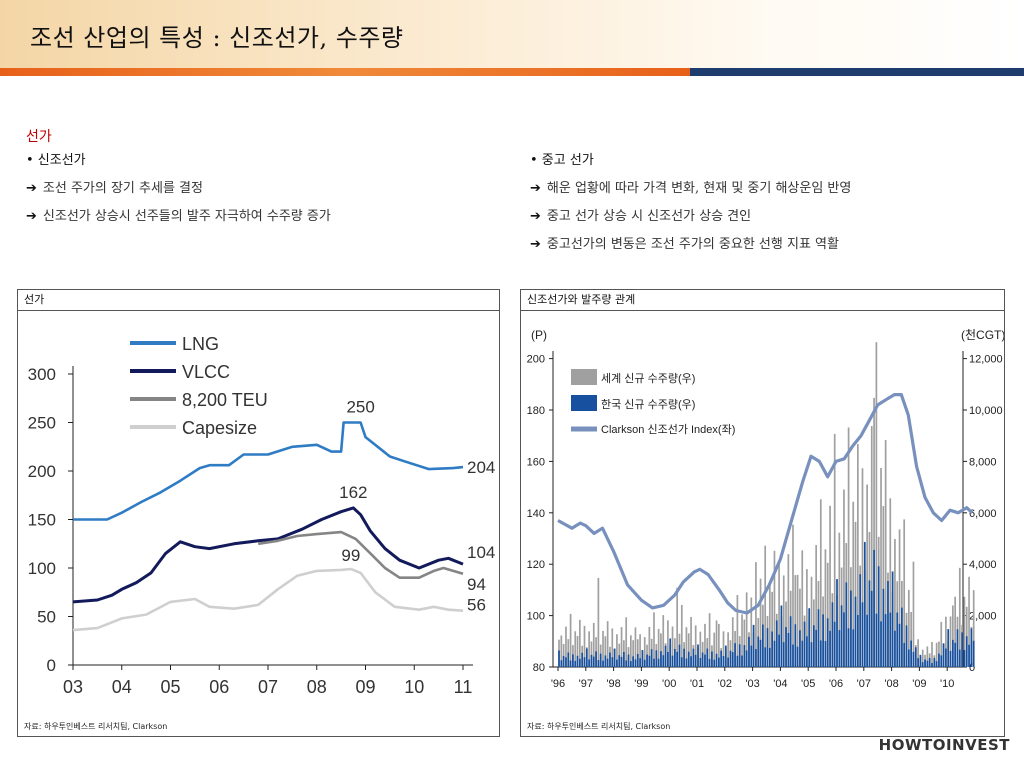  I want to click on right-bullet-item: ➔ 중고 선가 상승 시 신조선가 상승 견인, so click(690, 217).